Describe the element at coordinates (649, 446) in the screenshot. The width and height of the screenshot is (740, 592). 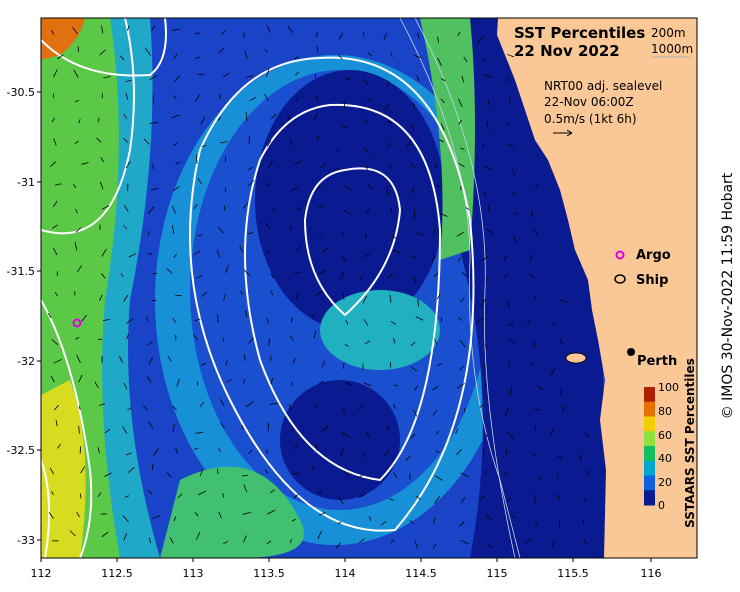
I see `colorbar` at that location.